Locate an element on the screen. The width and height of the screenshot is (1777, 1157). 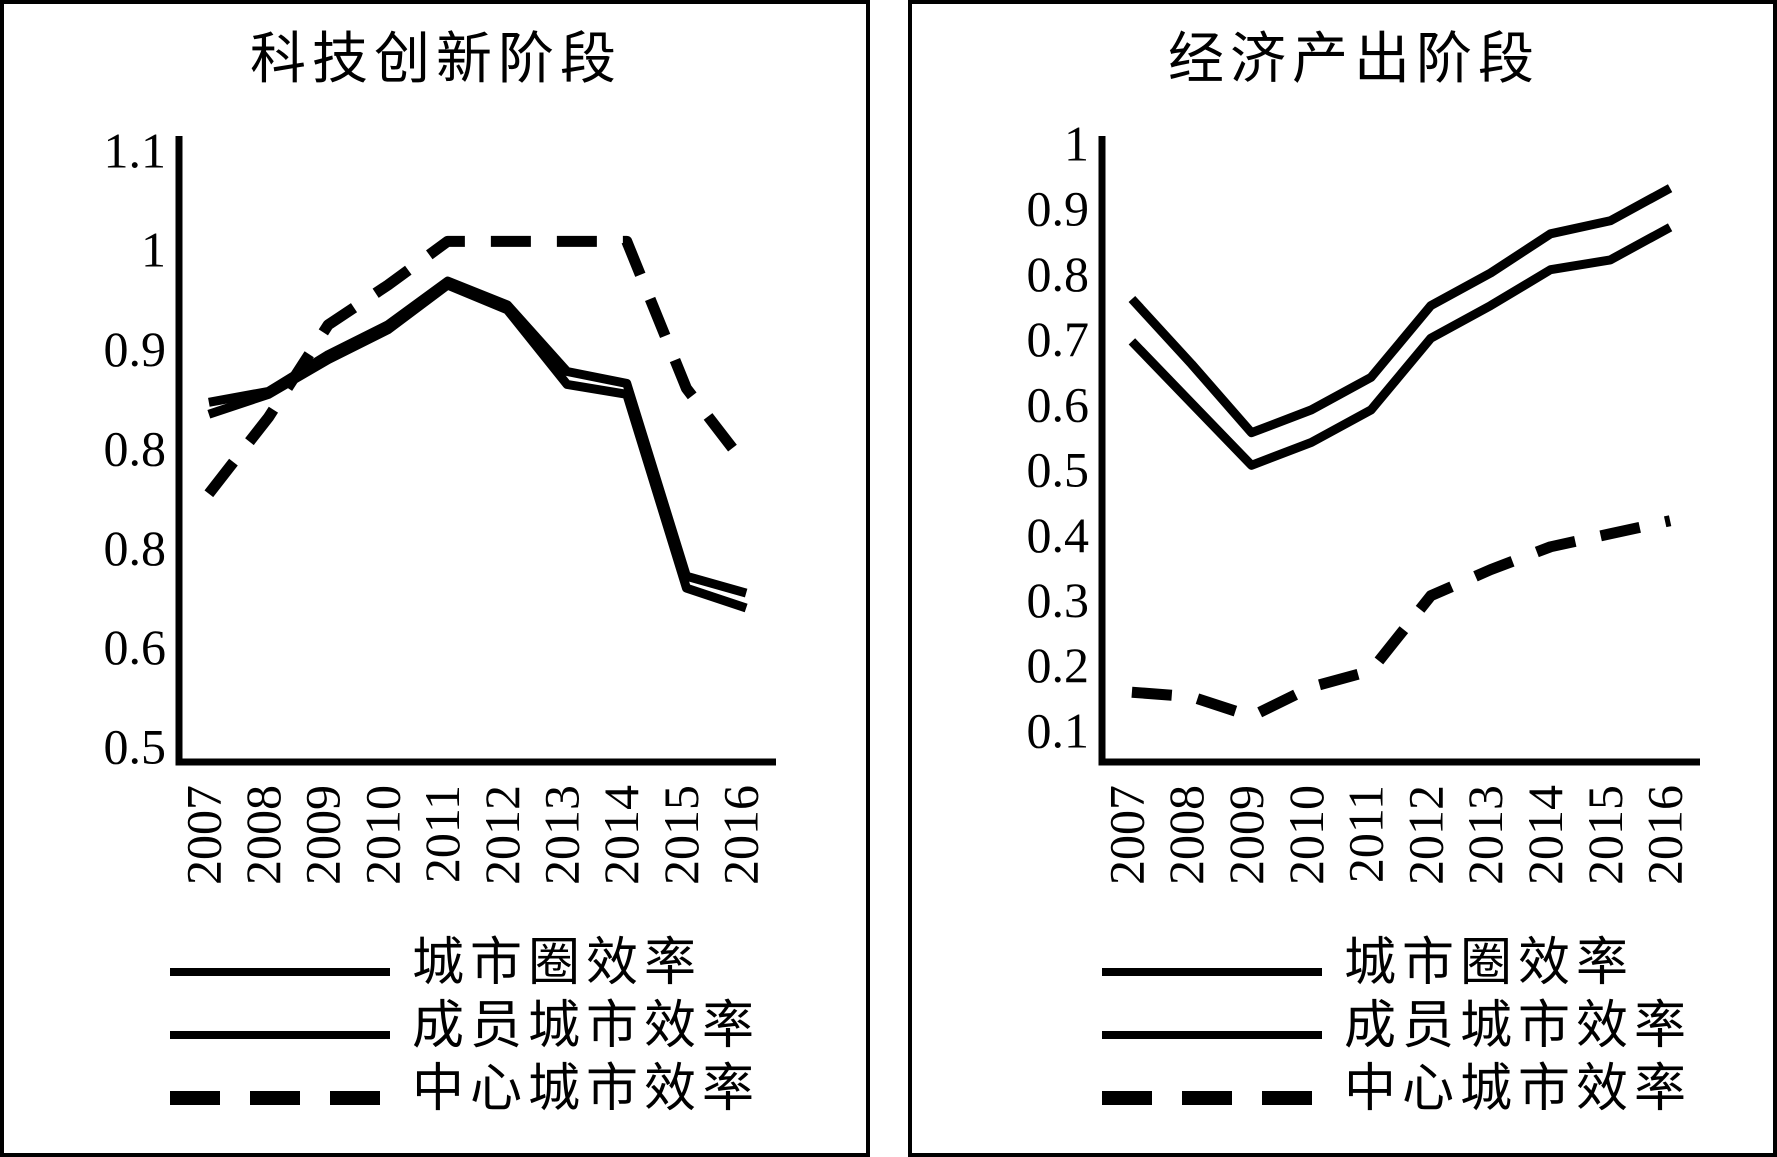
y-tick-label: 0.1 is located at coordinates (1058, 730).